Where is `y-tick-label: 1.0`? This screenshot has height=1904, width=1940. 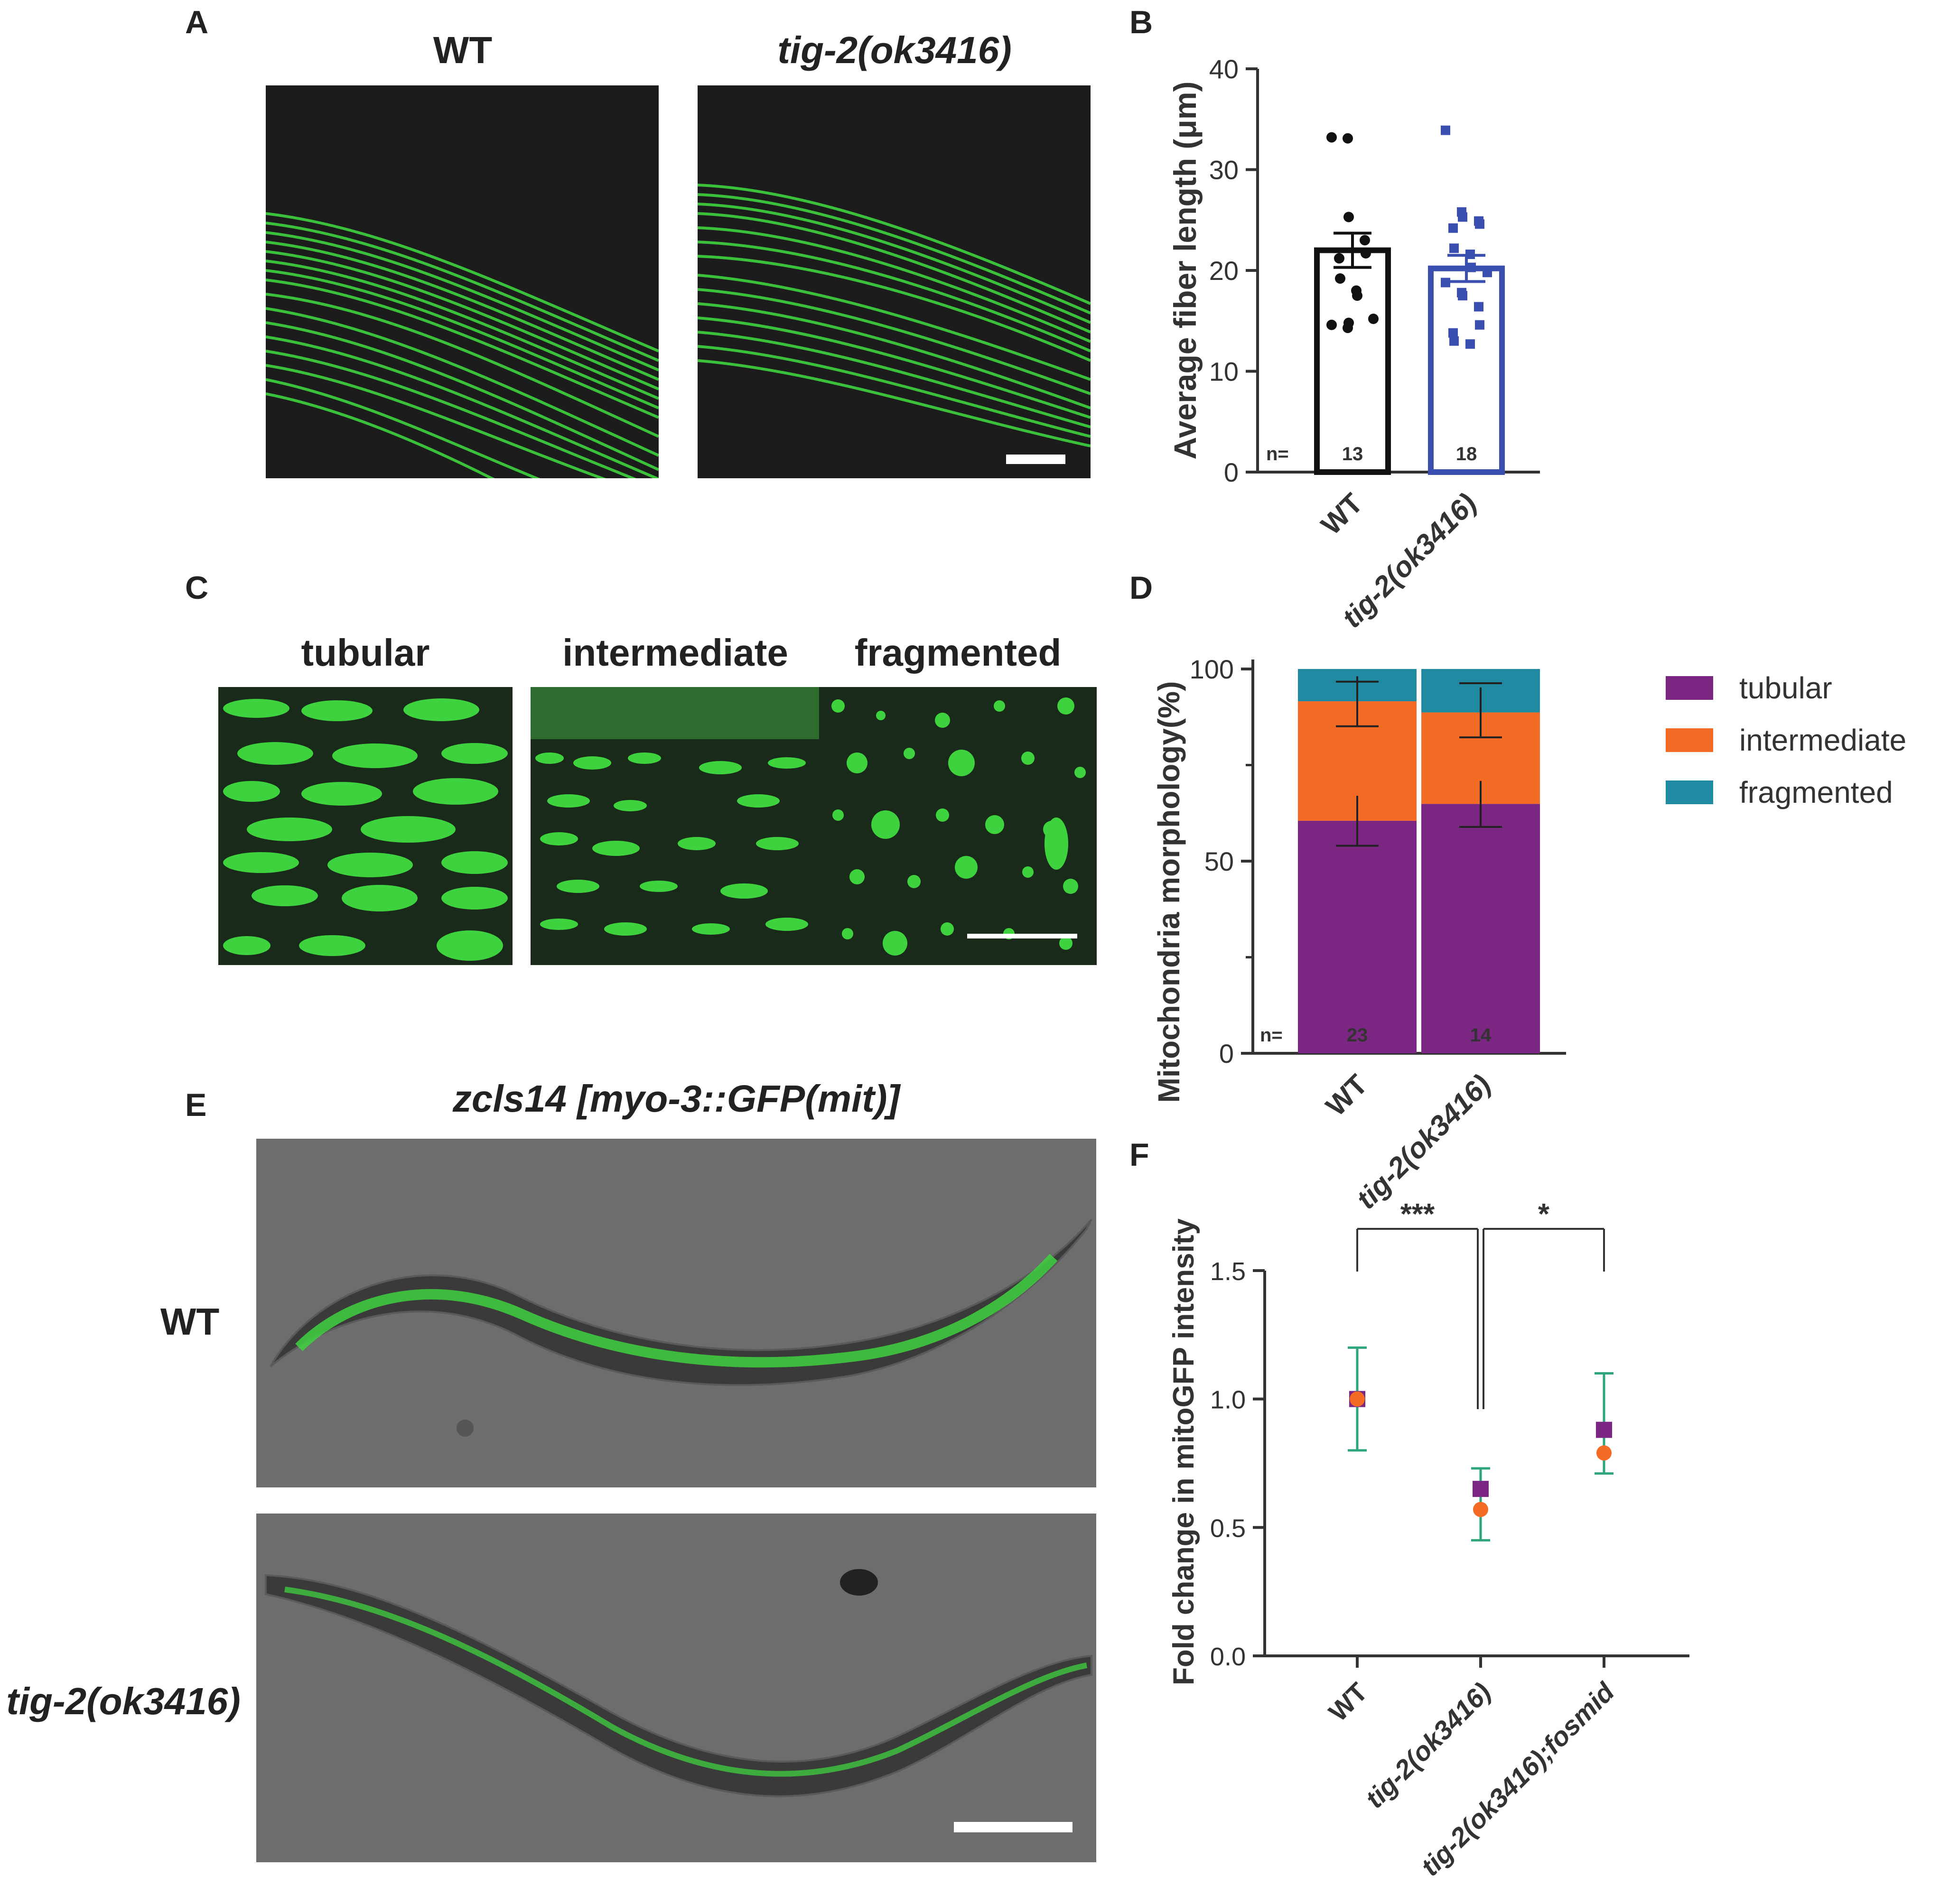
y-tick-label: 1.0 is located at coordinates (1228, 1400).